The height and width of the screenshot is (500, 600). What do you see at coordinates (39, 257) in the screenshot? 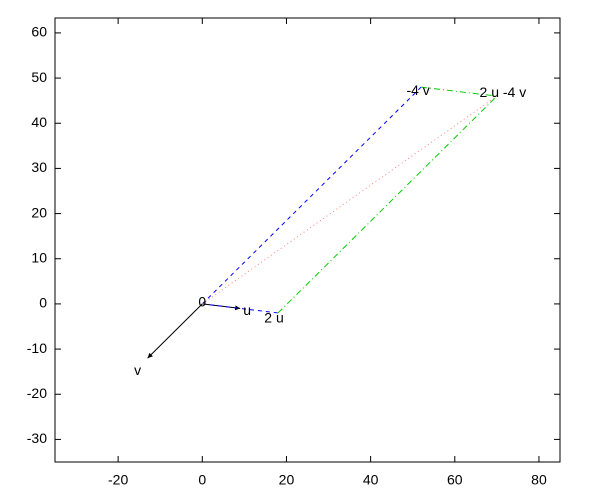
I see `y-tick-label: 10` at bounding box center [39, 257].